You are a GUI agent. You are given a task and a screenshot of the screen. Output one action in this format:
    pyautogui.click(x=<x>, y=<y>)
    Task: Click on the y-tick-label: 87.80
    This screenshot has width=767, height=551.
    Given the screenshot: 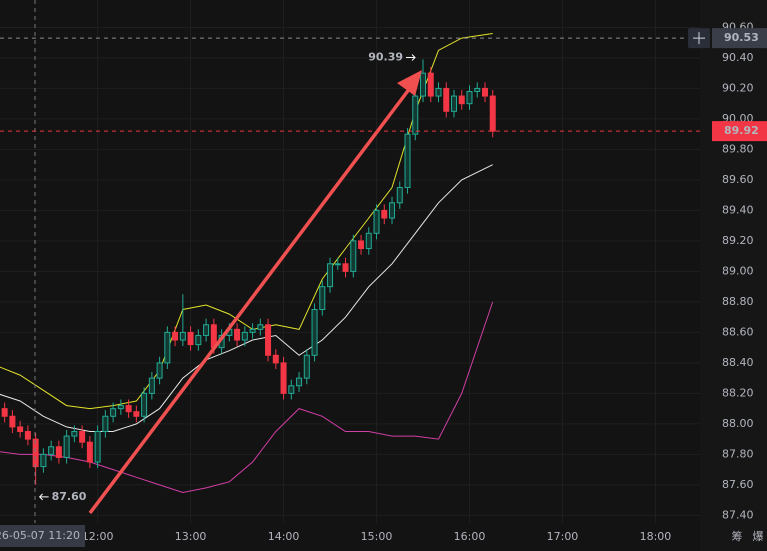 What is the action you would take?
    pyautogui.click(x=738, y=453)
    